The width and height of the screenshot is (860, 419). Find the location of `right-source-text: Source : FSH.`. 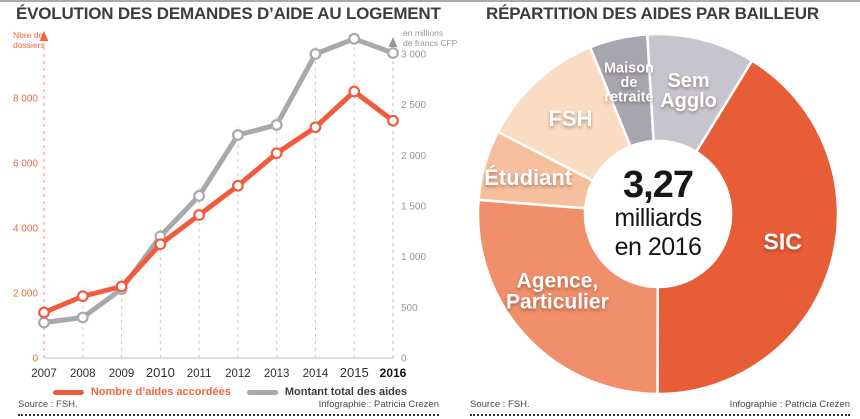

right-source-text: Source : FSH. is located at coordinates (500, 404).